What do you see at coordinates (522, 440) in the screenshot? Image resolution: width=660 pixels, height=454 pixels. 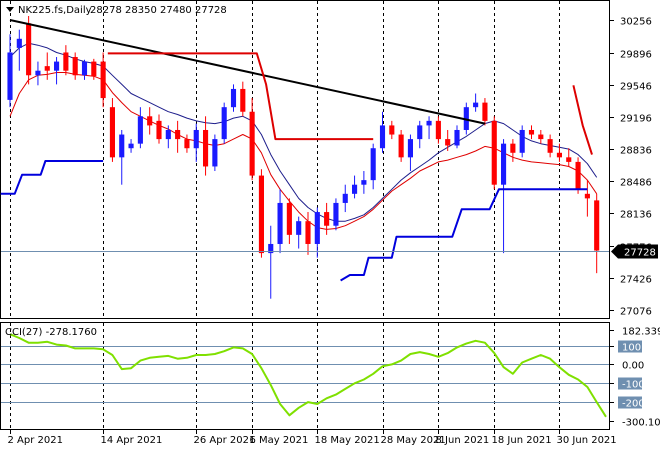 I see `date-tick-label: 18 Jun 2021` at bounding box center [522, 440].